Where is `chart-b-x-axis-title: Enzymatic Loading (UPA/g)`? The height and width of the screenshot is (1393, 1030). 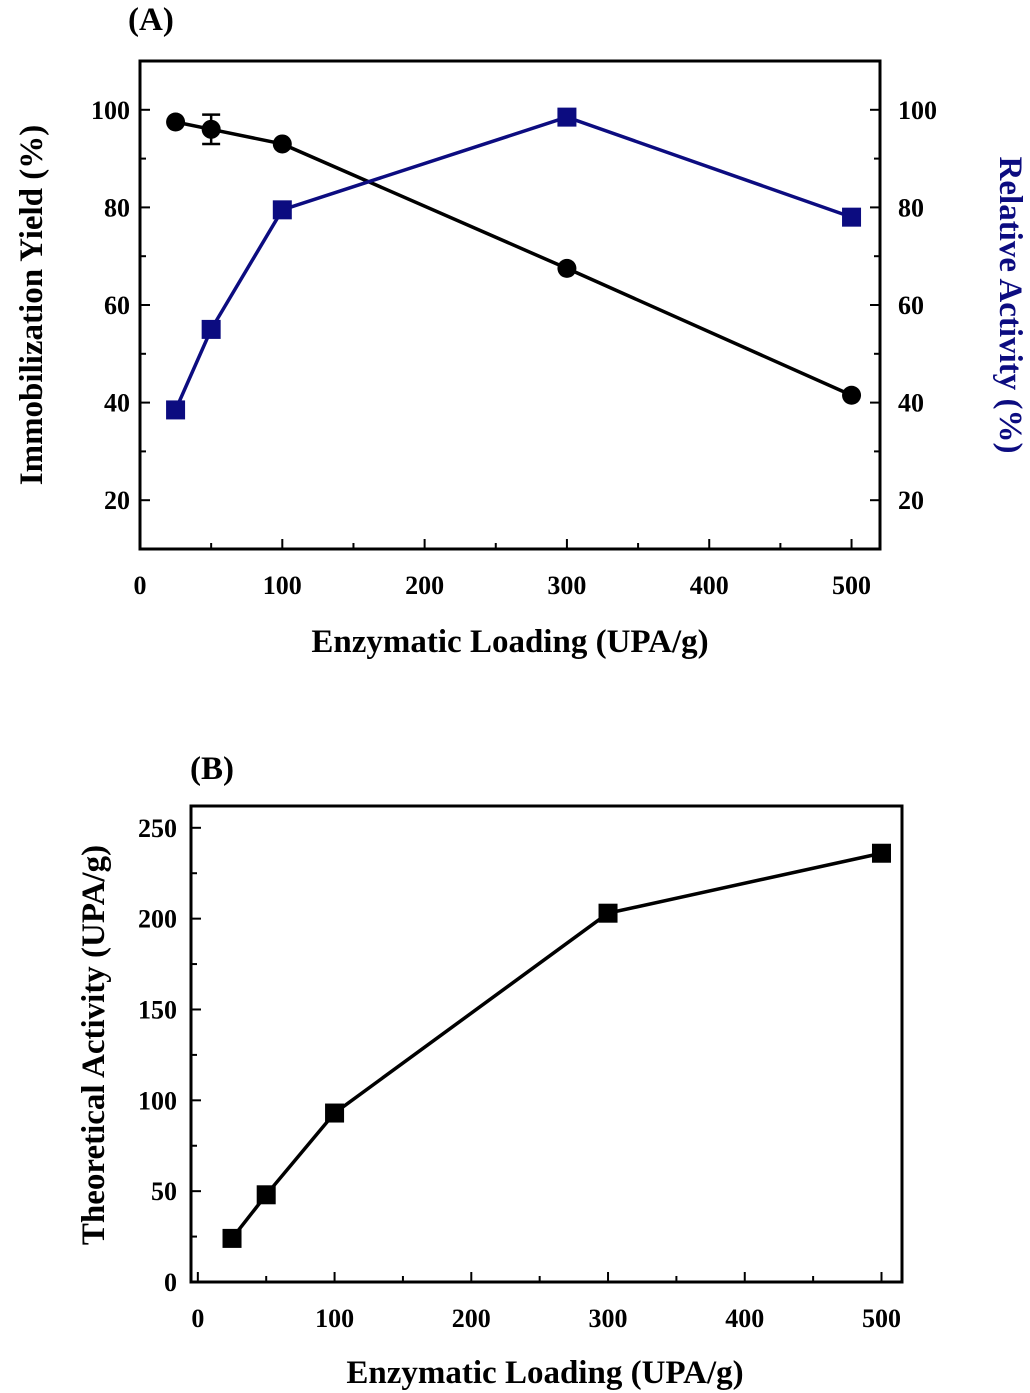 chart-b-x-axis-title: Enzymatic Loading (UPA/g) is located at coordinates (544, 1373).